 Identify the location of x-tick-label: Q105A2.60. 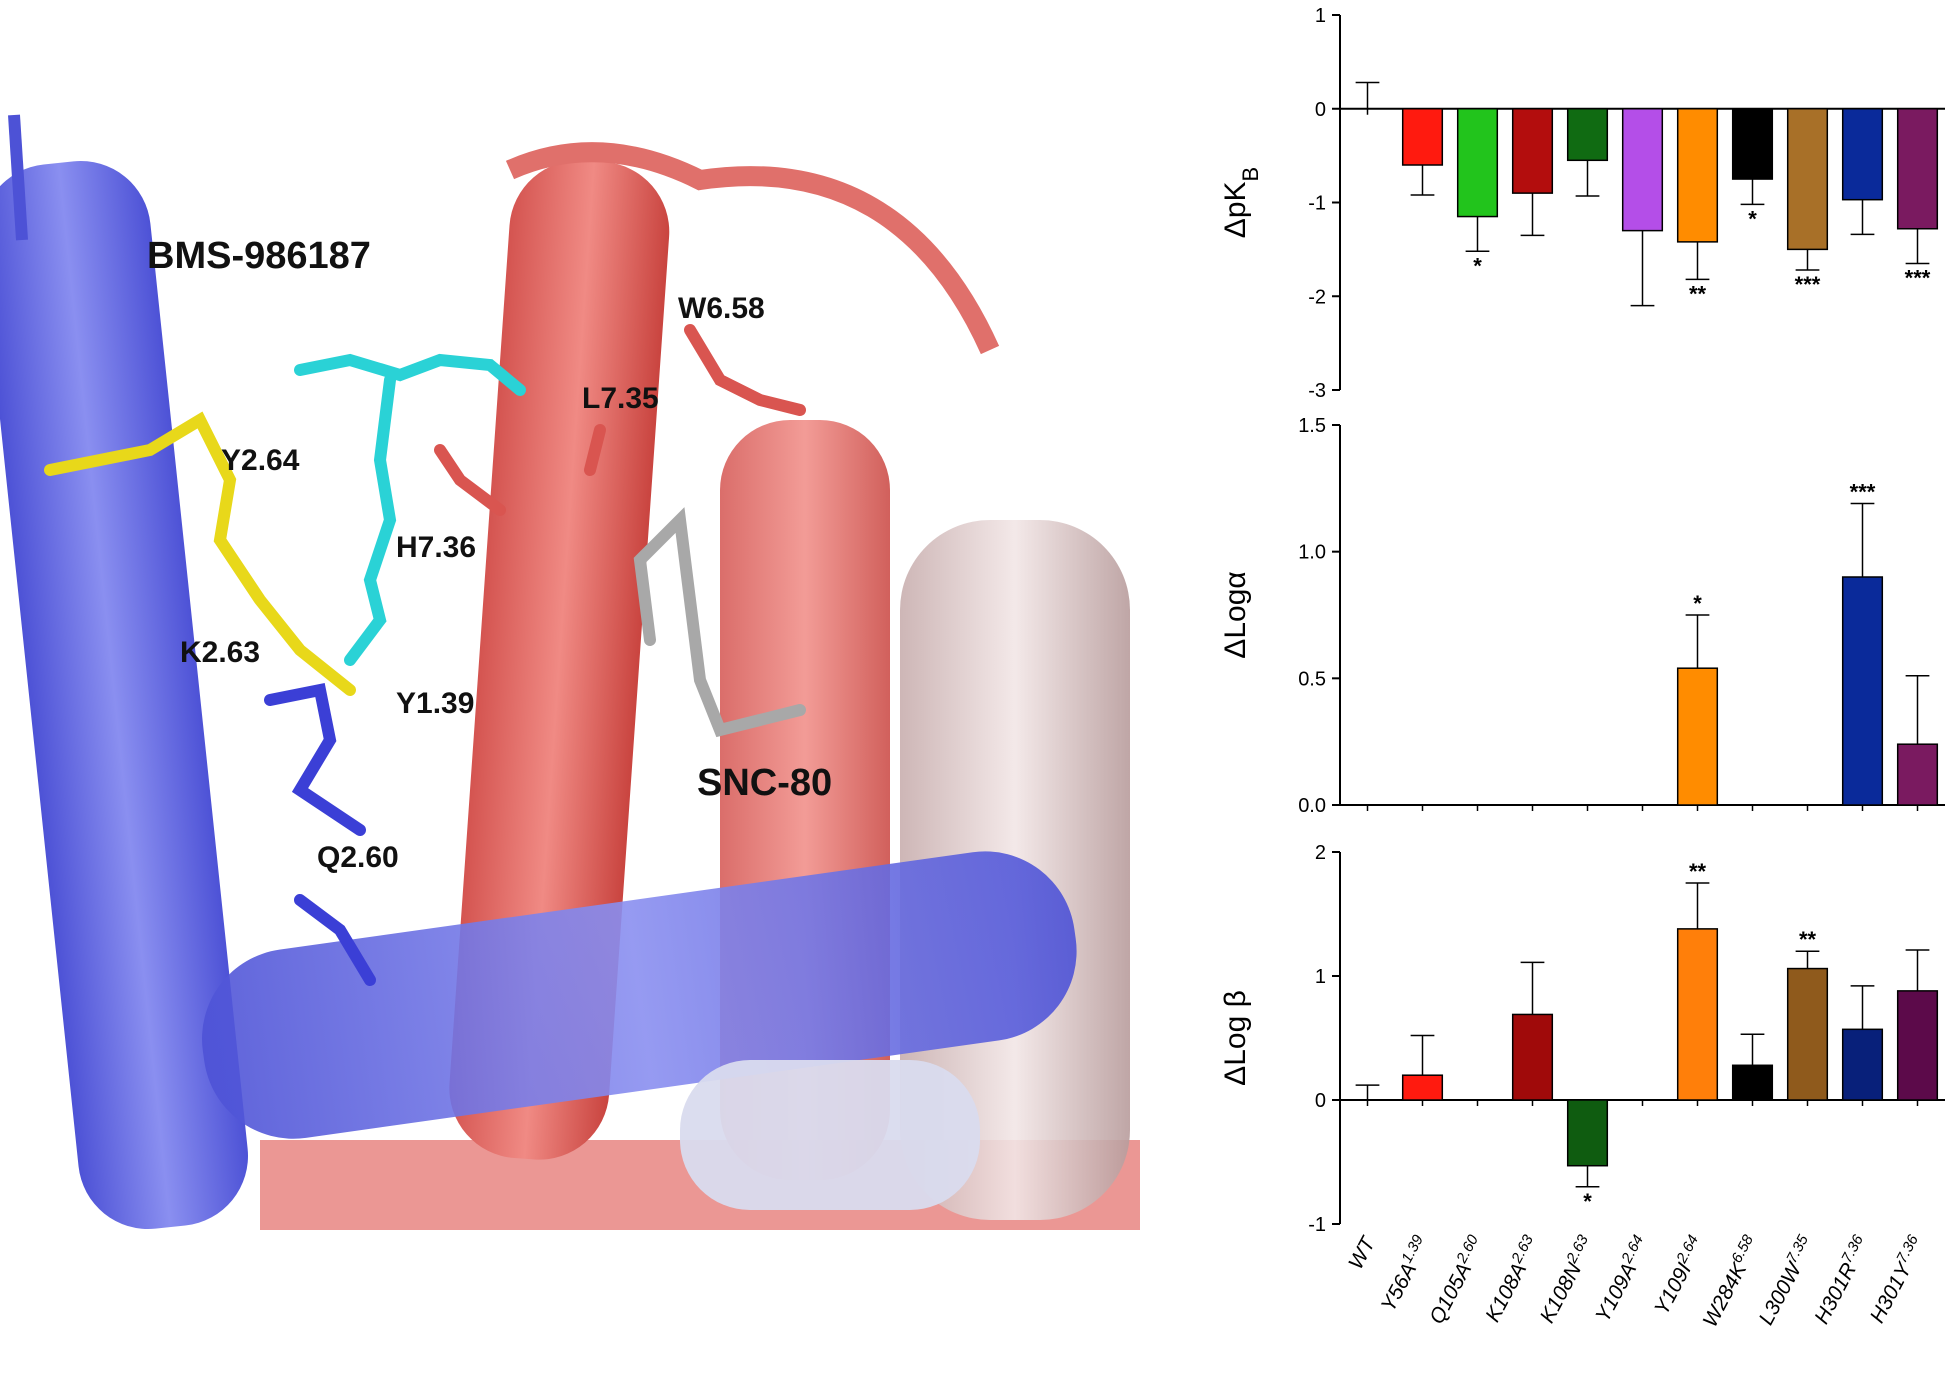
(1456, 1279).